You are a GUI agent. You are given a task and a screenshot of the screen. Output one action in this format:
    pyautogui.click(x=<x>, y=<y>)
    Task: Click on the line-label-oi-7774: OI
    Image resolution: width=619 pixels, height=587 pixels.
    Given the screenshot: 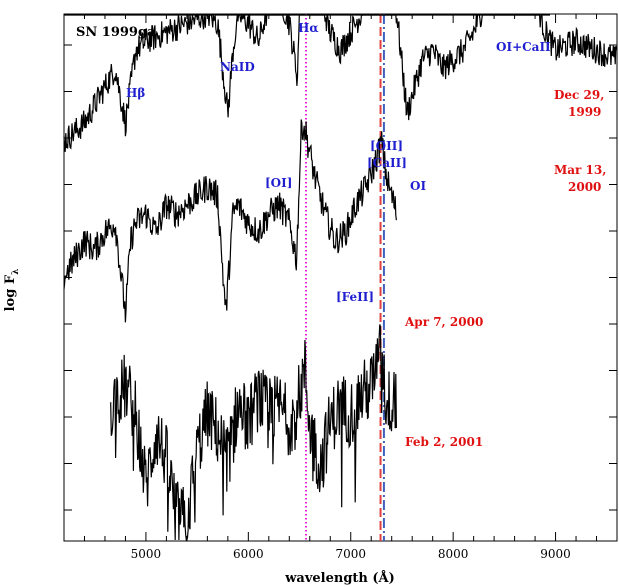 What is the action you would take?
    pyautogui.click(x=418, y=186)
    